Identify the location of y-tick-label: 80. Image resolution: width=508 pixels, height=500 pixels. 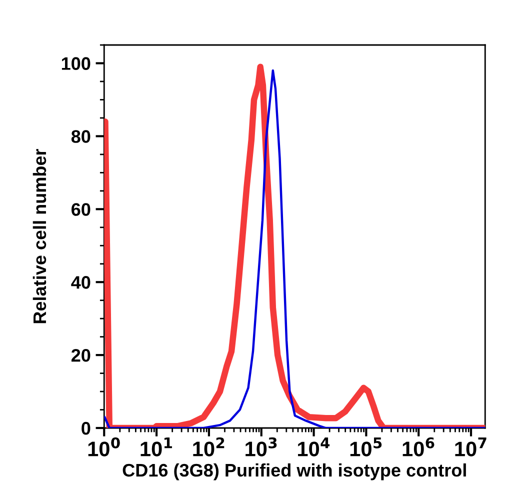
(80, 136).